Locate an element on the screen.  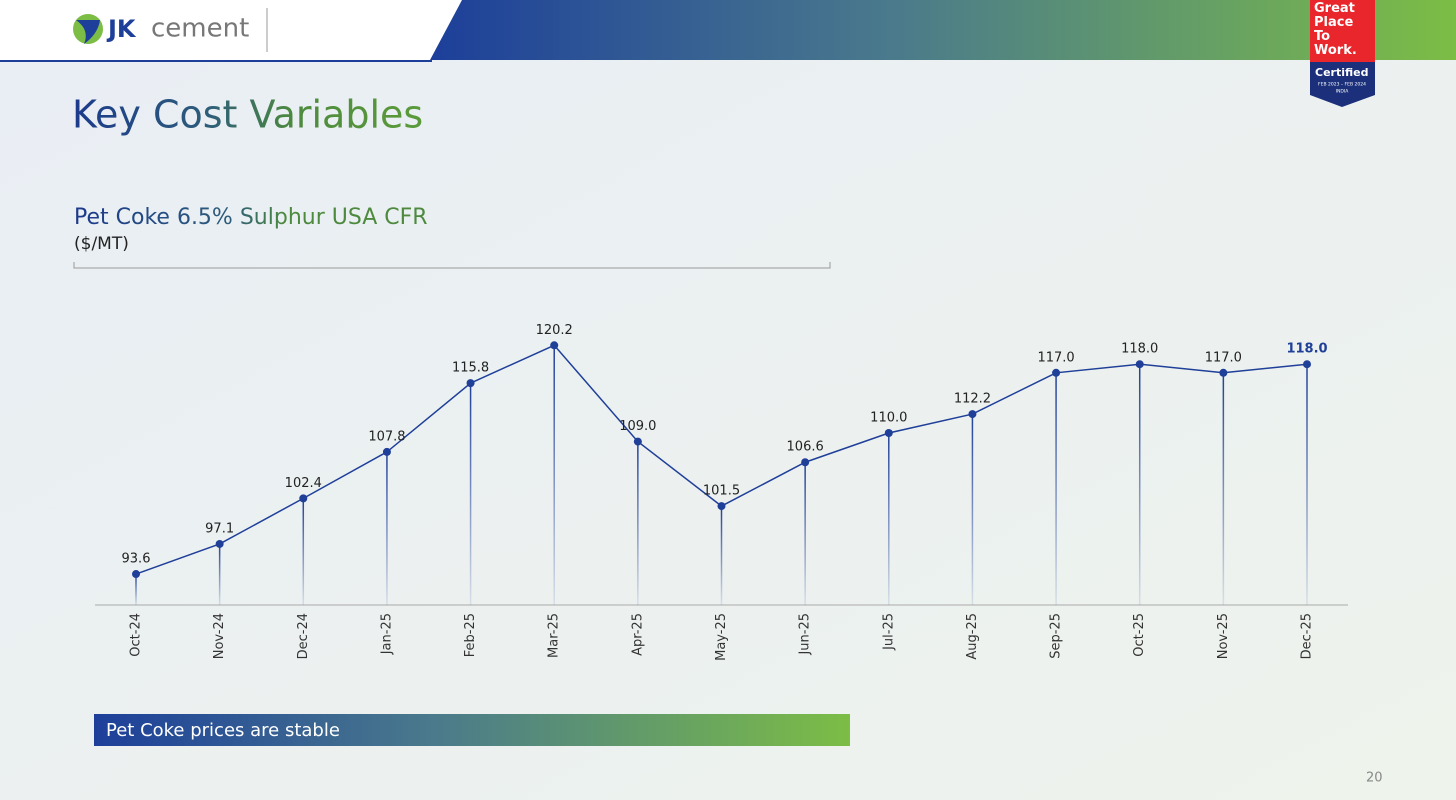
x-tick-label: Dec-25 is located at coordinates (1307, 636).